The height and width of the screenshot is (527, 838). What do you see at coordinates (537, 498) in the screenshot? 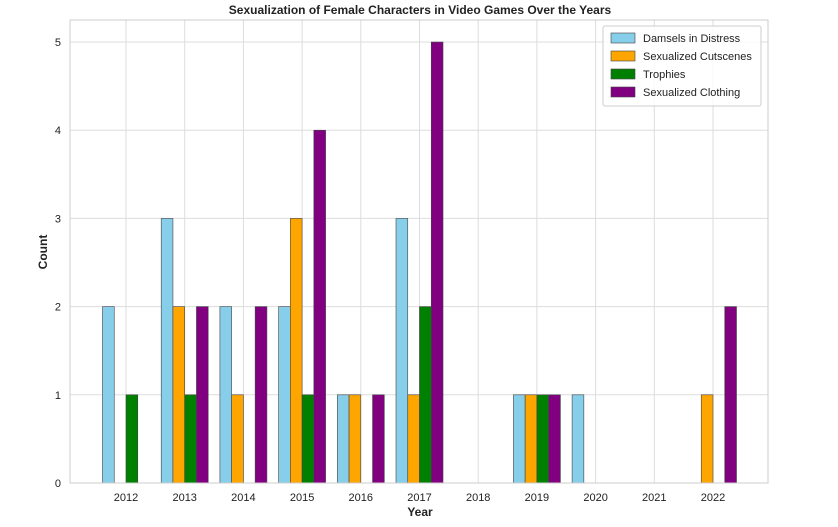
I see `x-tick-label: 2019` at bounding box center [537, 498].